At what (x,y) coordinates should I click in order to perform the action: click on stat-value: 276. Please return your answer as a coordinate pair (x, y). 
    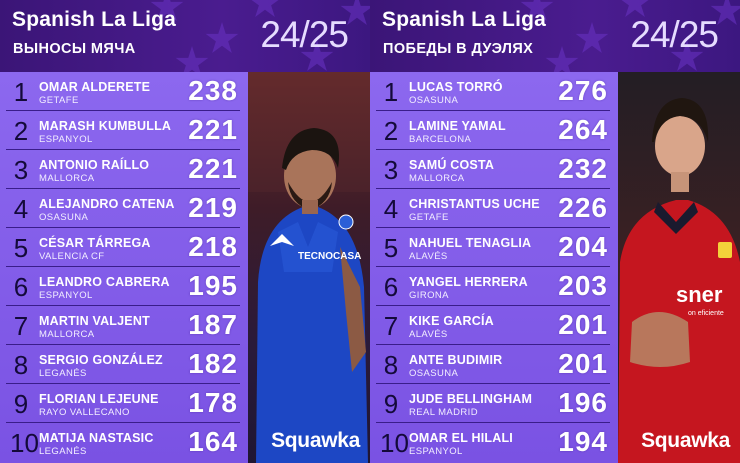
    Looking at the image, I should click on (583, 90).